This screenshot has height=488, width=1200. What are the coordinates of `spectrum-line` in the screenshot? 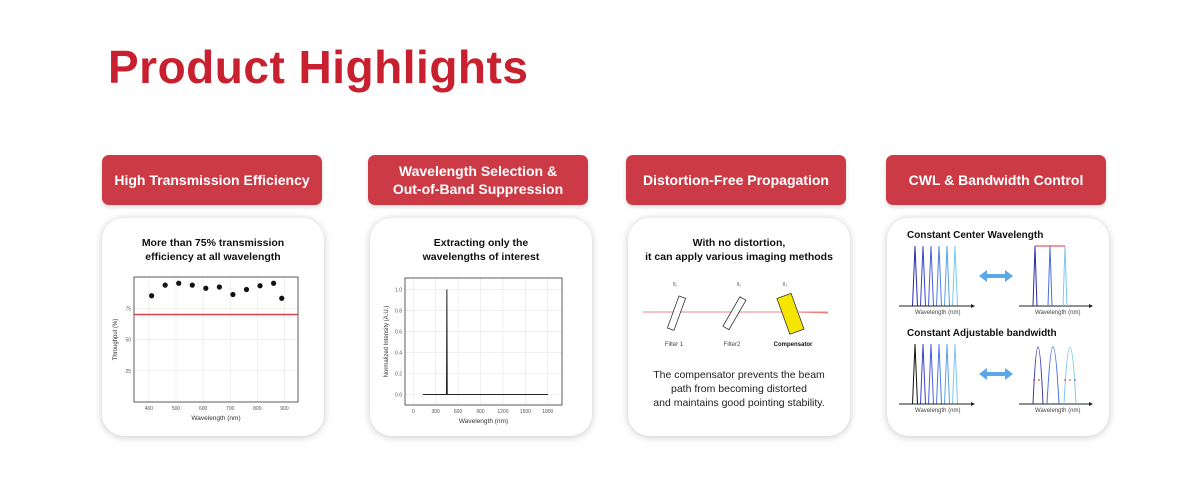 It's located at (485, 342).